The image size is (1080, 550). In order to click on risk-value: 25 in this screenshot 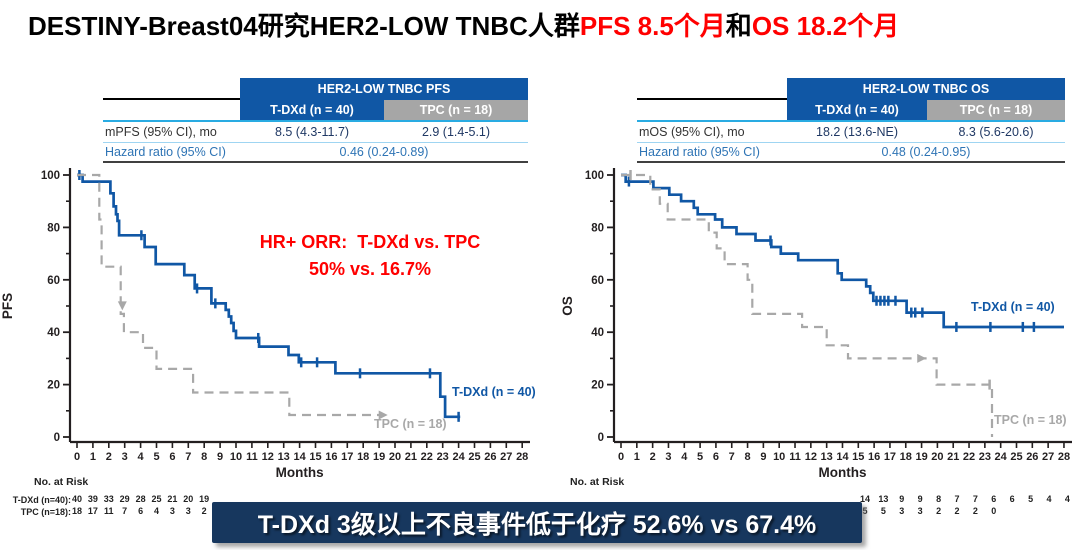, I will do `click(156, 499)`.